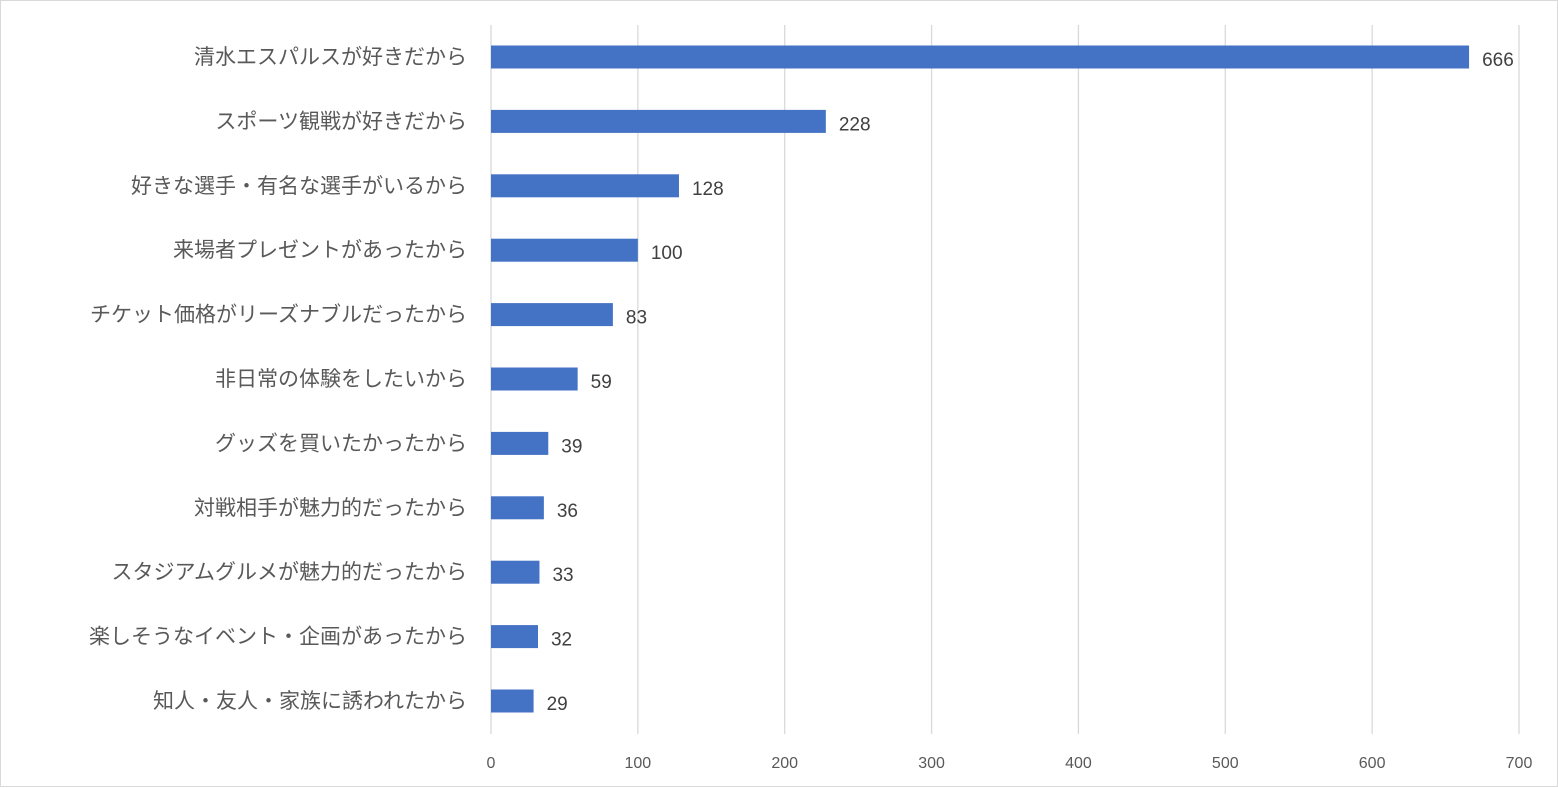 Image resolution: width=1558 pixels, height=788 pixels. What do you see at coordinates (561, 640) in the screenshot?
I see `data-label: 32` at bounding box center [561, 640].